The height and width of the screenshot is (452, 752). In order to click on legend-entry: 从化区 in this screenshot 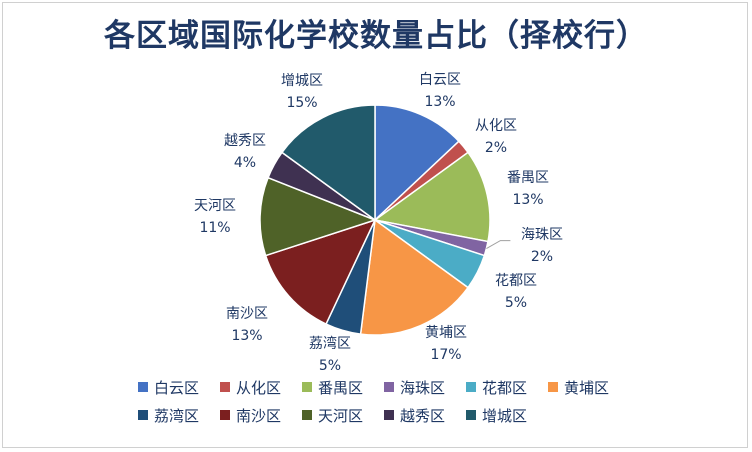, I will do `click(258, 388)`.